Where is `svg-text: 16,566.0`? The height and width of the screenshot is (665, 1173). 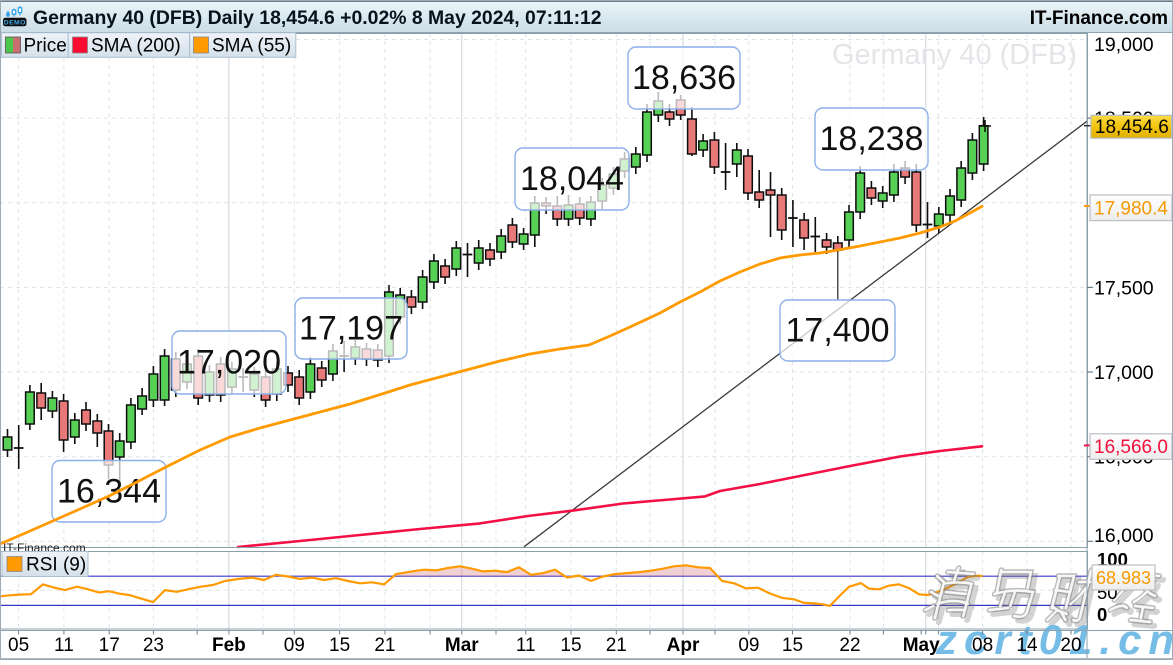 svg-text: 16,566.0 is located at coordinates (1131, 447).